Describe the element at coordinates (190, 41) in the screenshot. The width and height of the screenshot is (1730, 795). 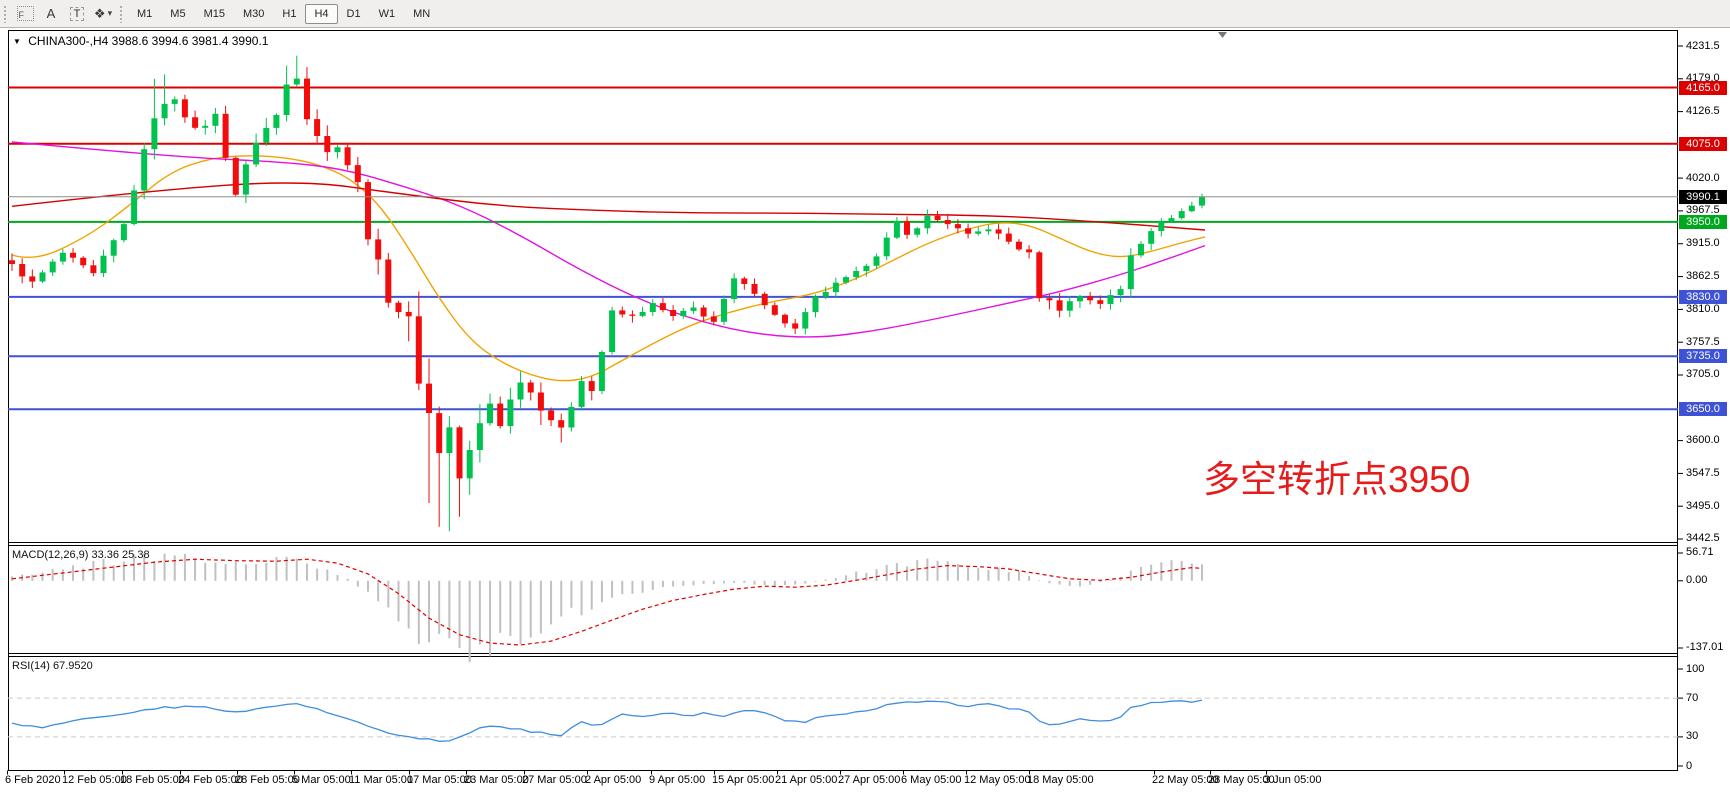
I see `ohlc-values: 3988.6 3994.6 3981.4 3990.1` at that location.